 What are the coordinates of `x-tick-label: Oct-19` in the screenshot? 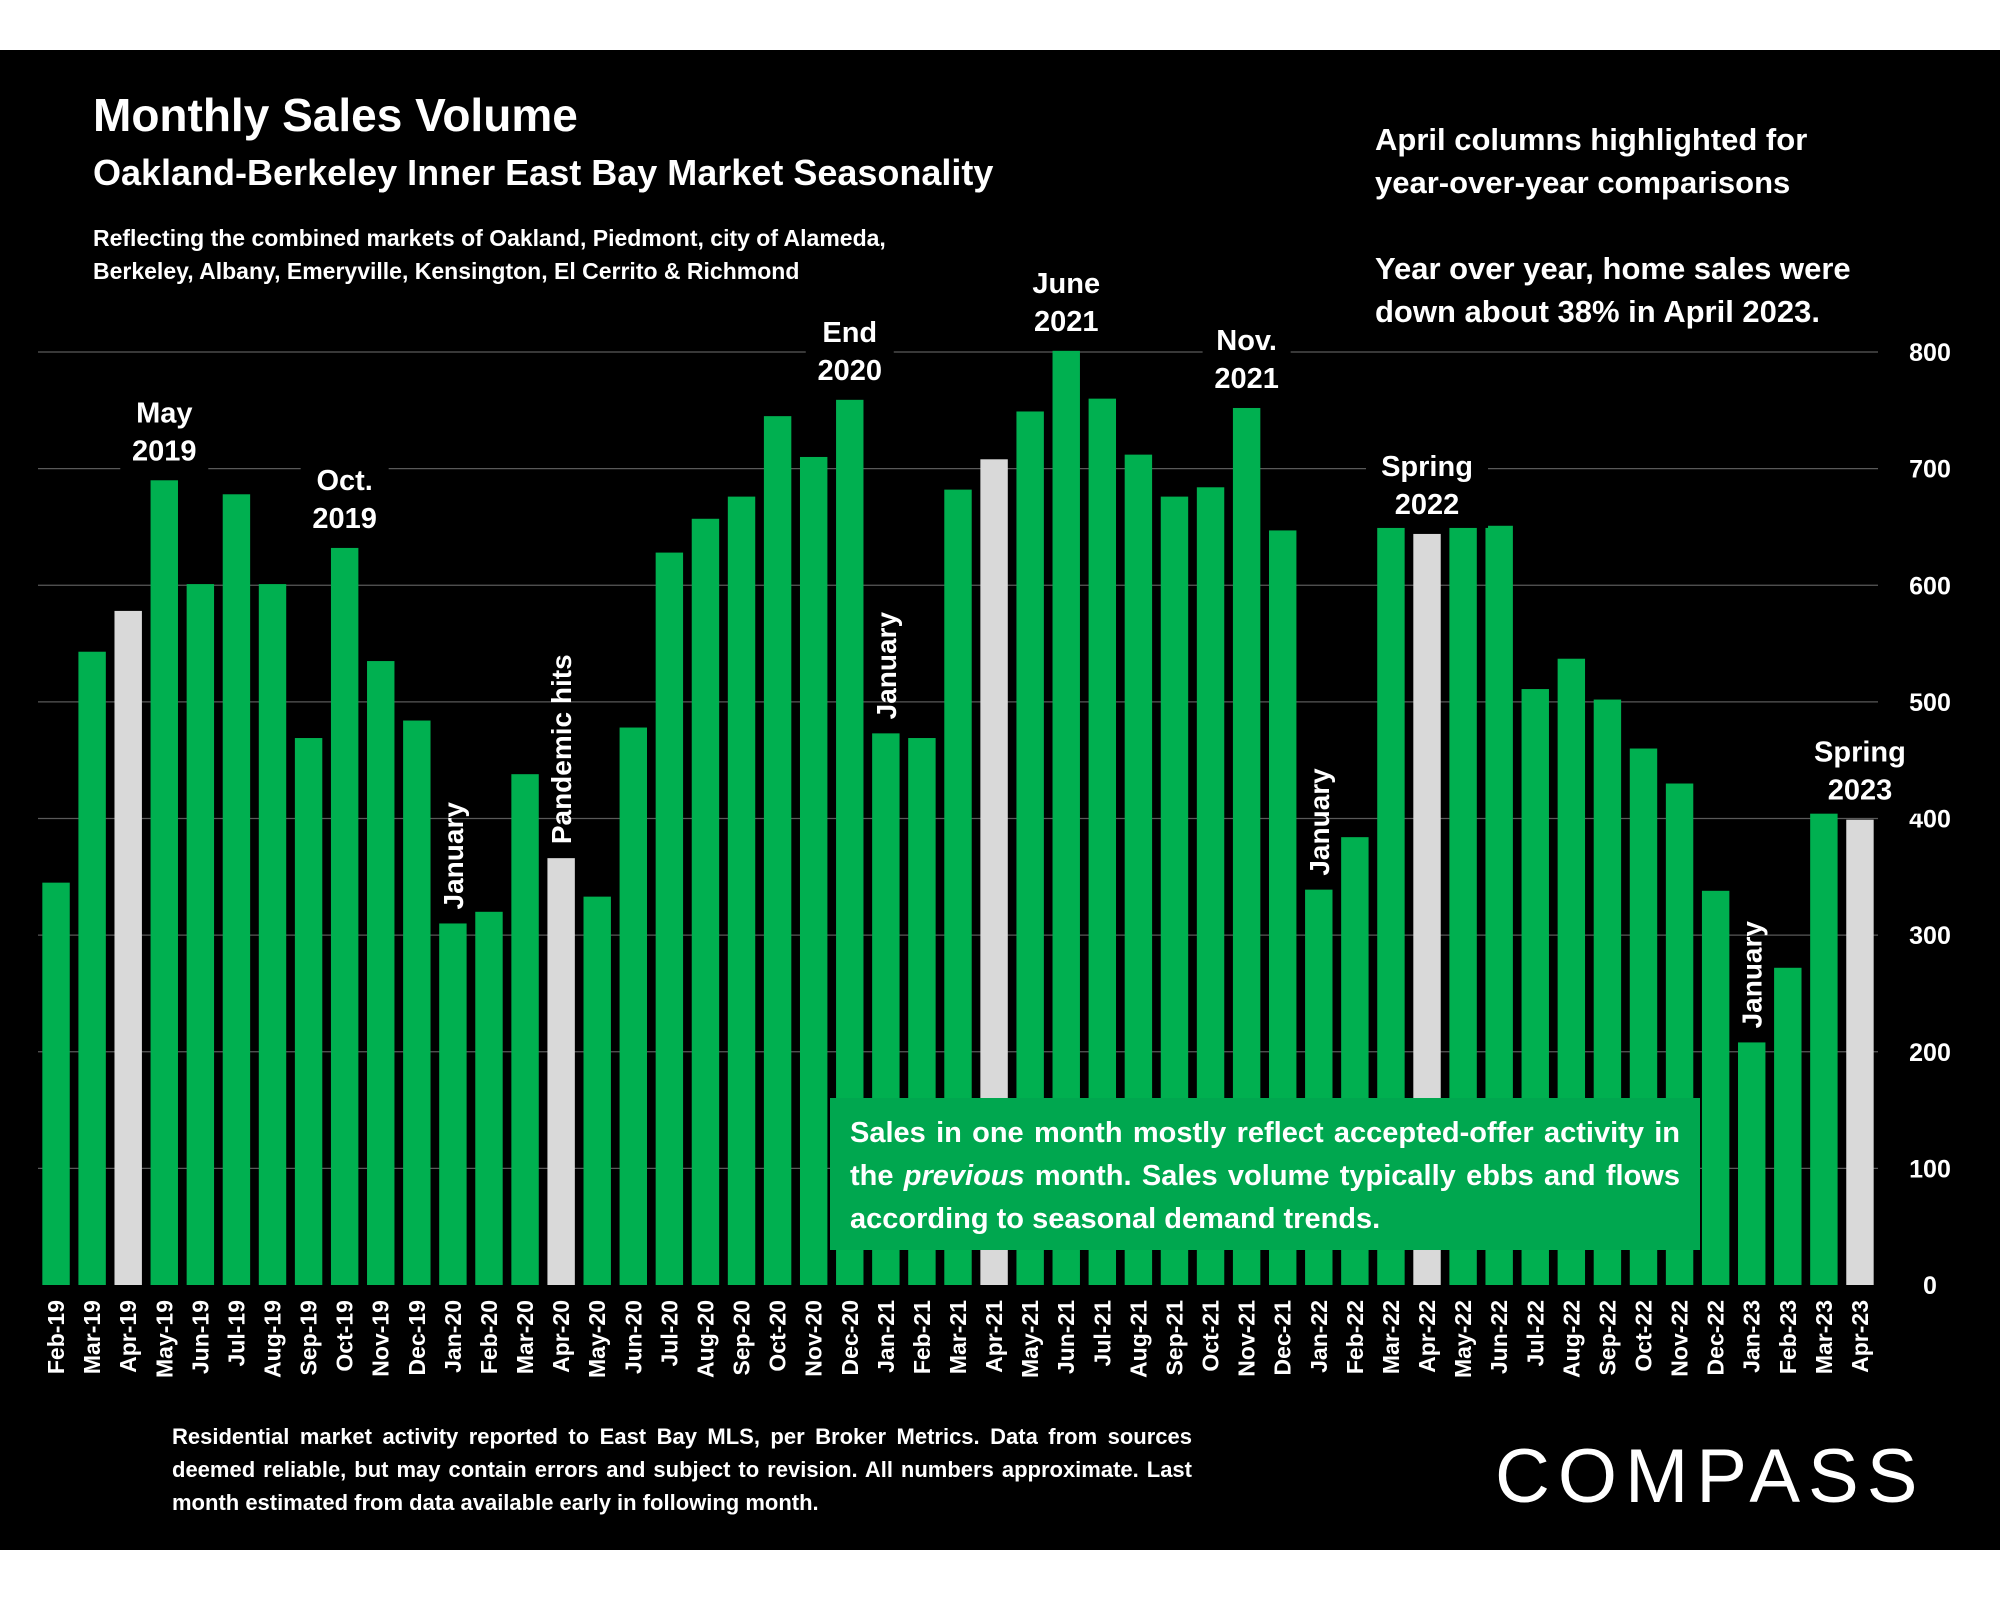 It's located at (345, 1336).